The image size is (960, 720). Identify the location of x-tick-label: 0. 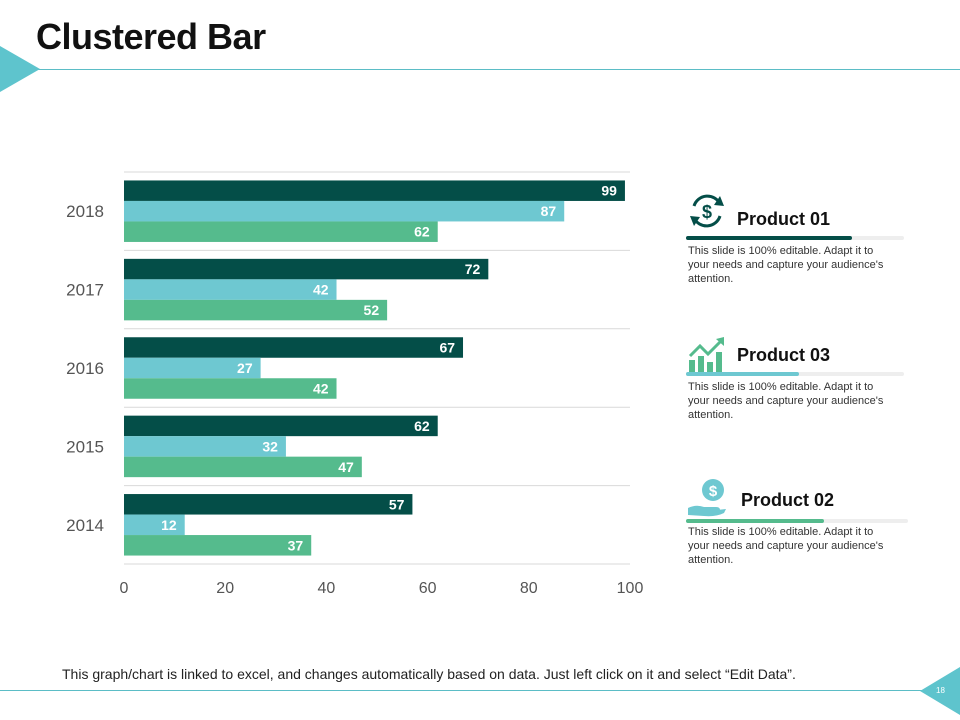
(124, 588).